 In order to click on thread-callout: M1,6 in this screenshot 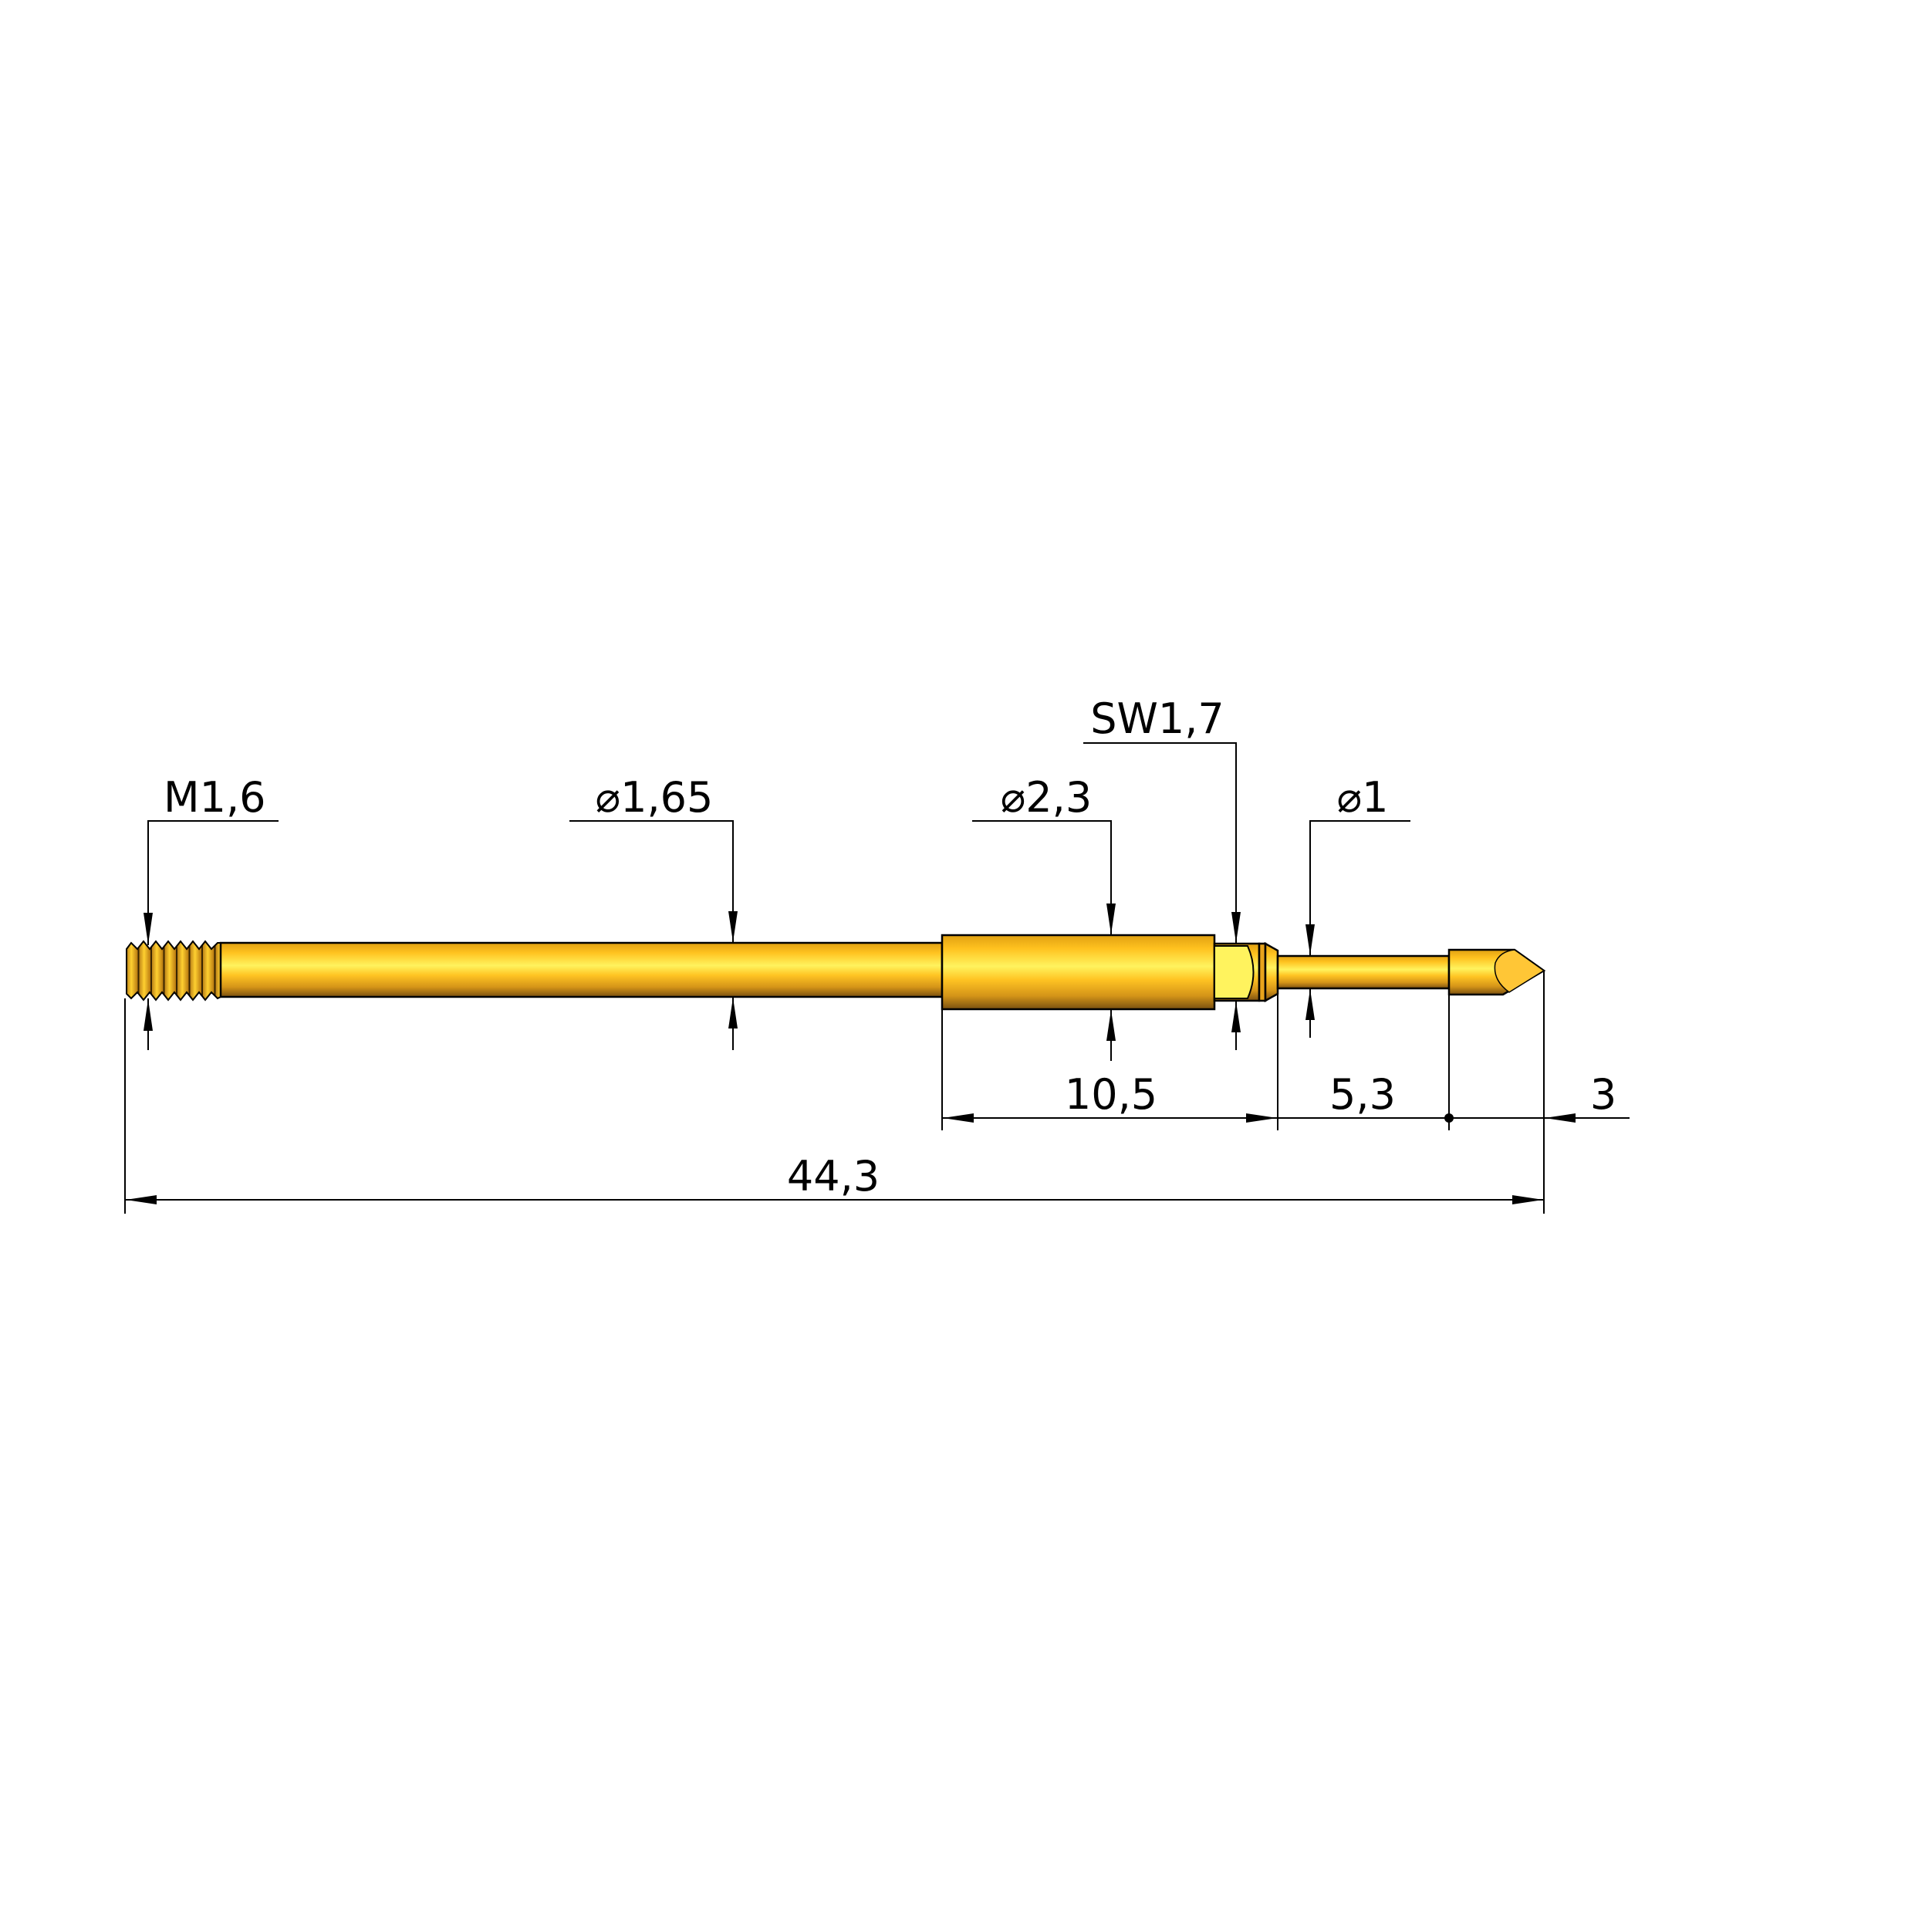, I will do `click(211, 912)`.